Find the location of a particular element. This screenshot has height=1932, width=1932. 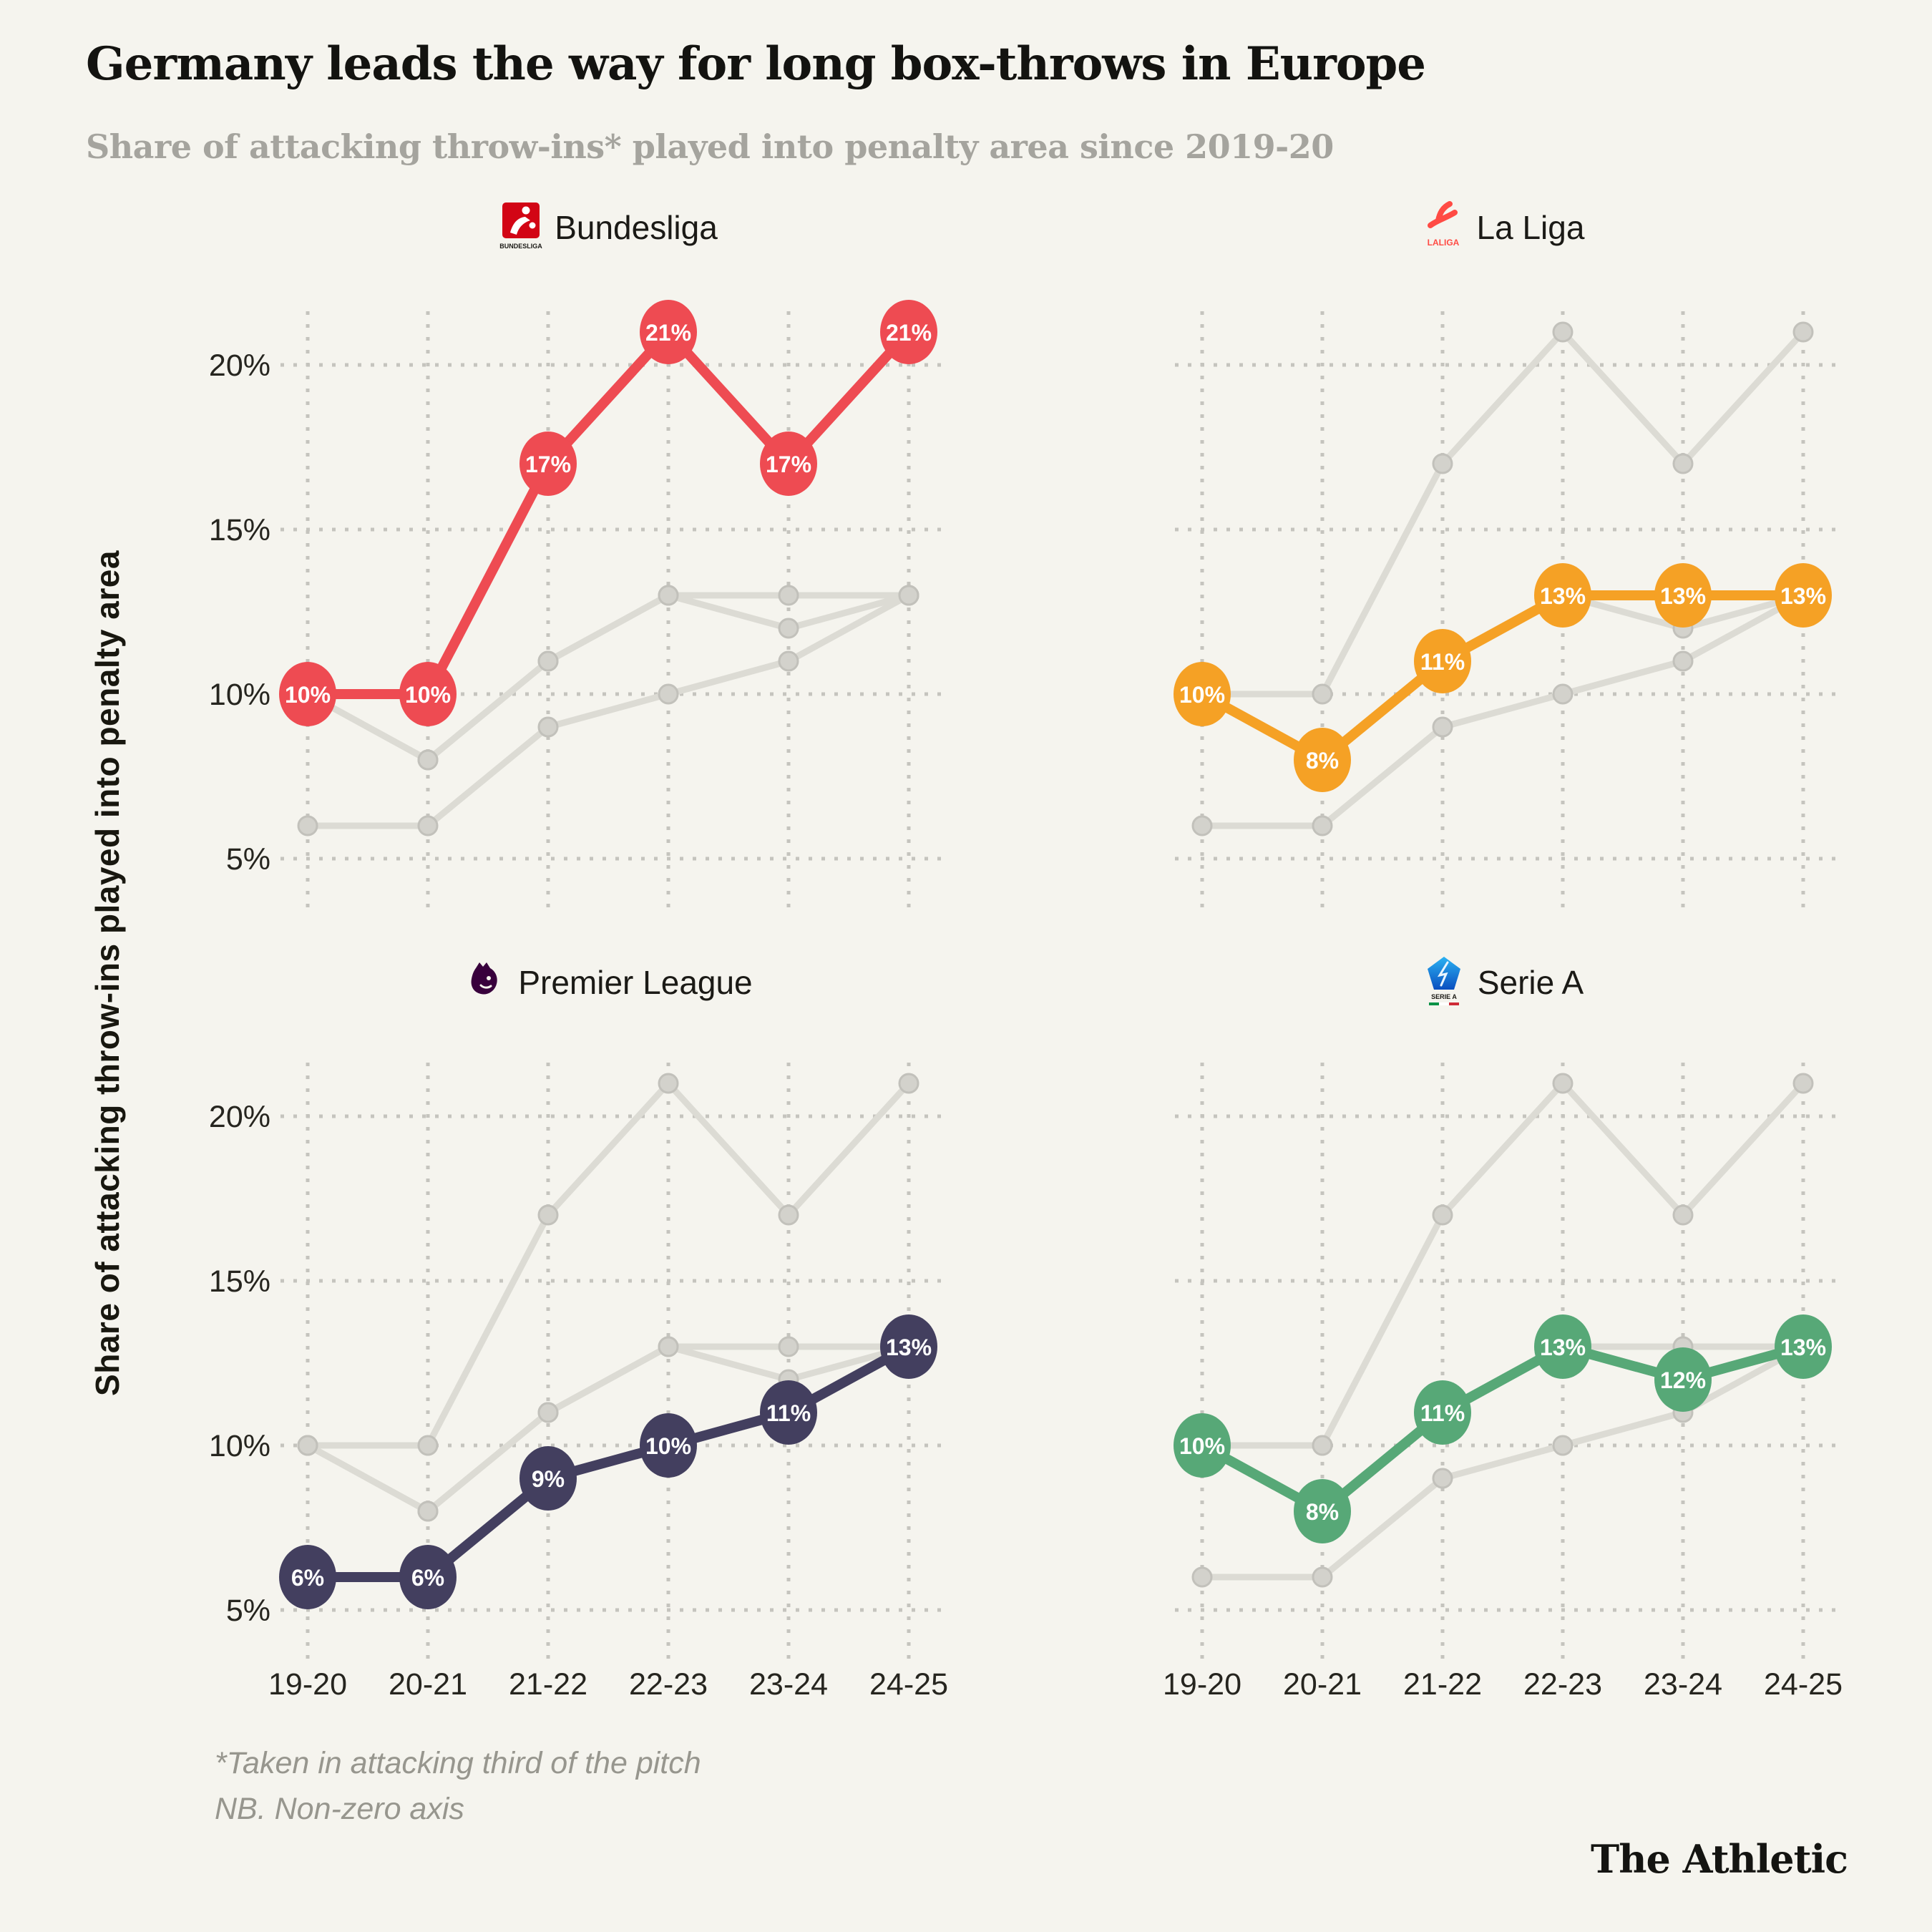

the-athletic-logo: The Athletic is located at coordinates (1719, 1859).